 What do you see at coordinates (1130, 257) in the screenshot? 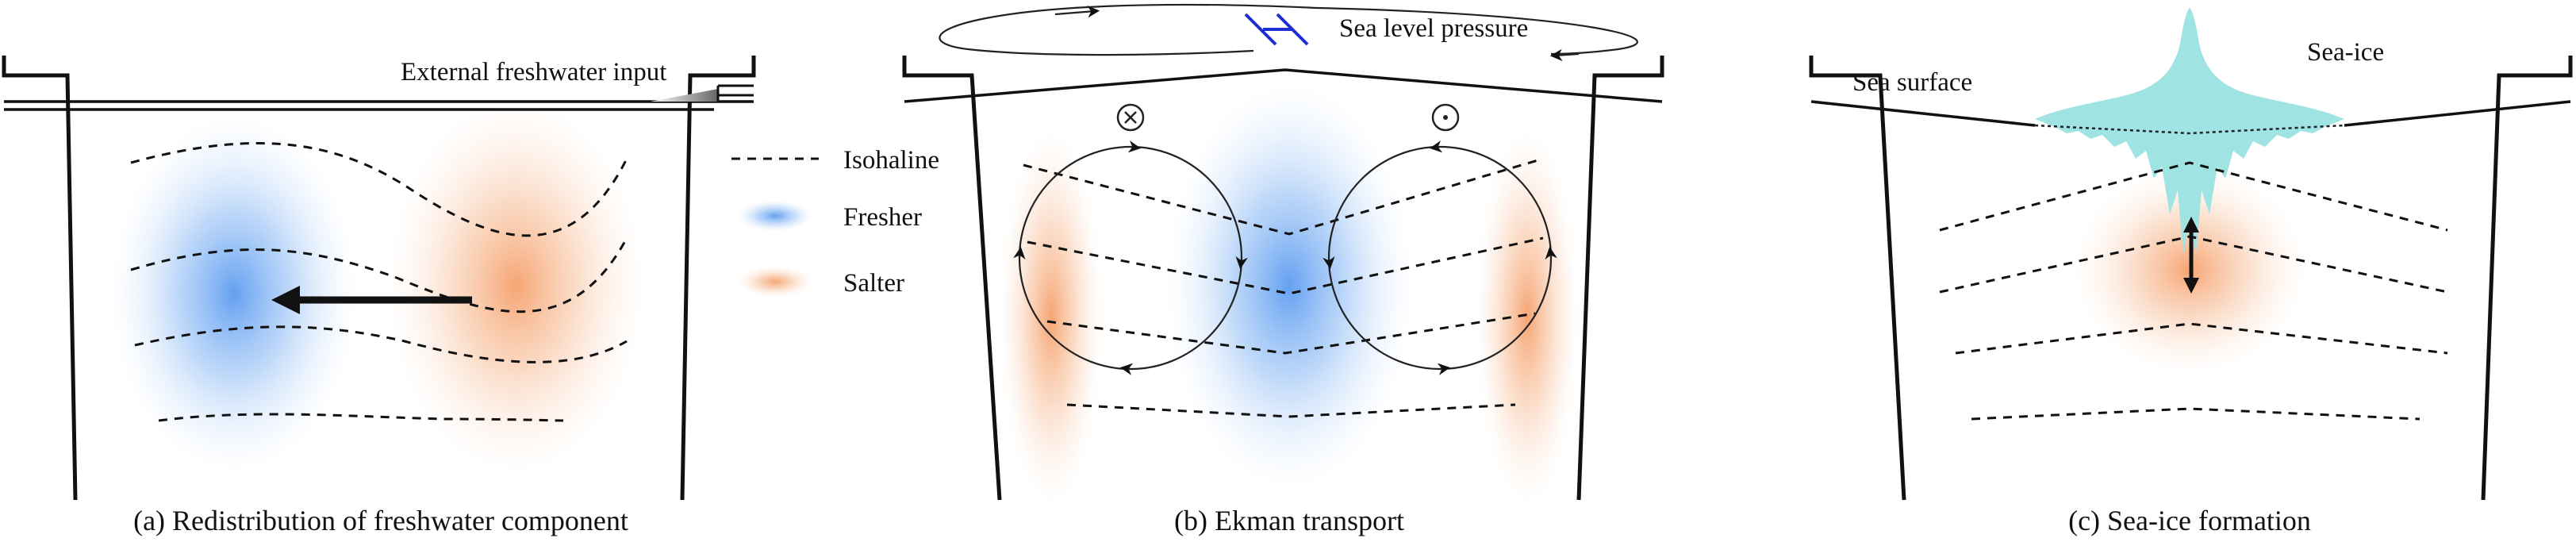
I see `ekman-circulation-left` at bounding box center [1130, 257].